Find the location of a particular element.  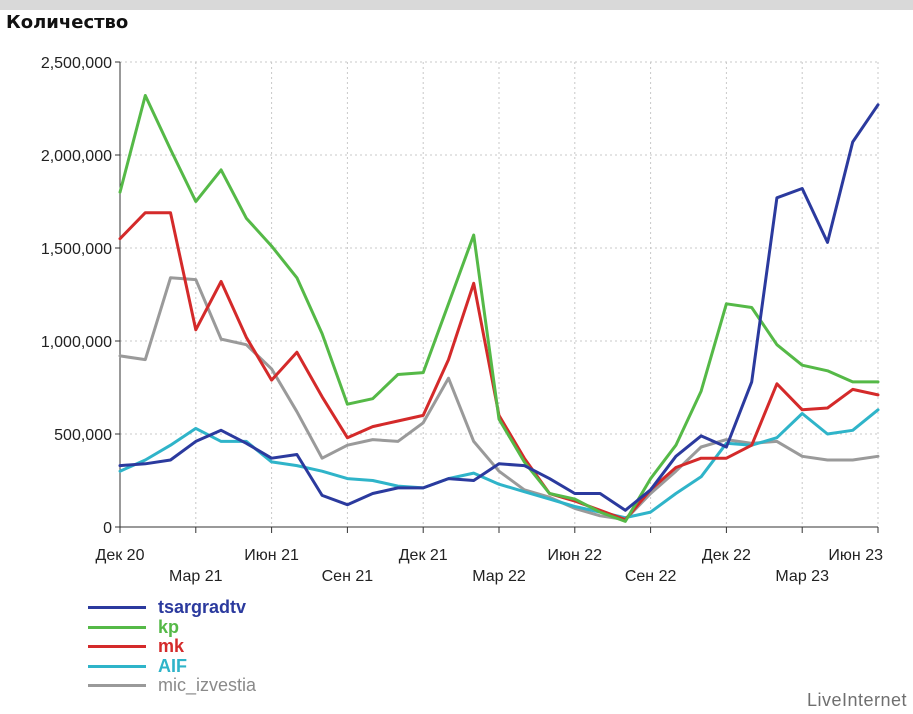

legend-label-mk: mk is located at coordinates (171, 646).